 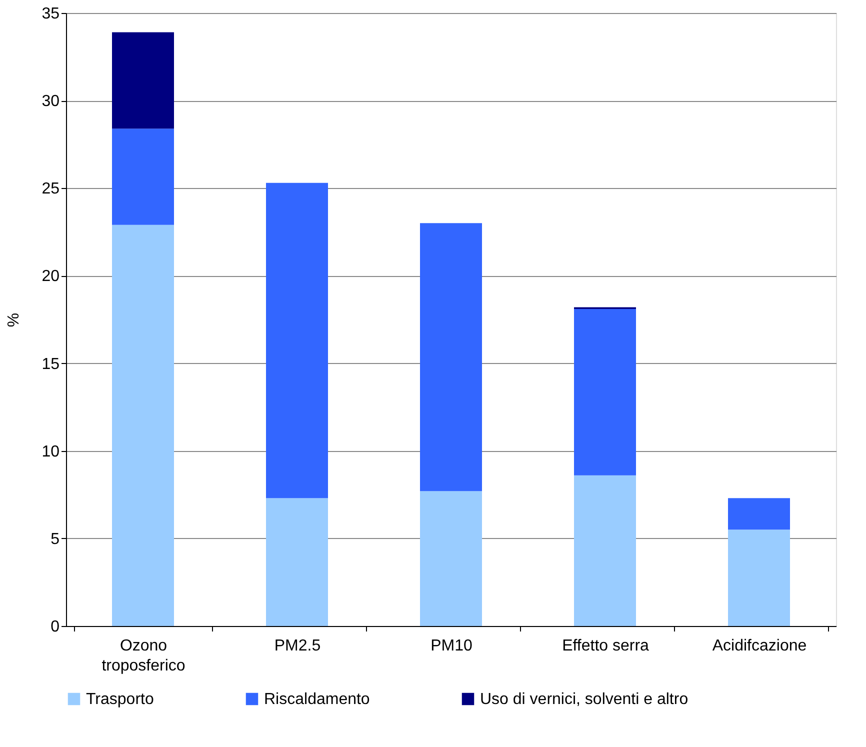 I want to click on y-tick-label: 30, so click(x=51, y=101).